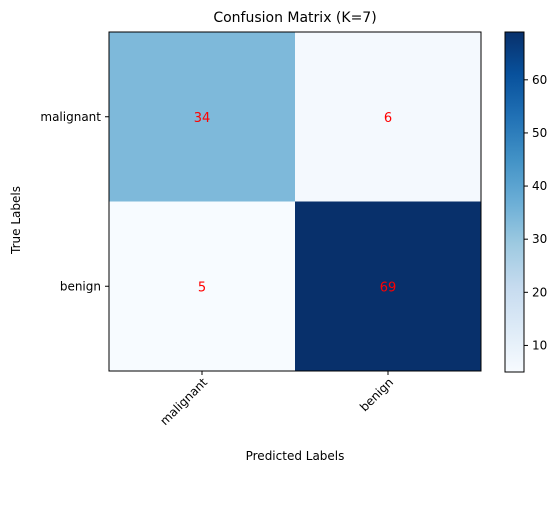 The width and height of the screenshot is (559, 505). I want to click on colorbar-tick-label: 60, so click(539, 80).